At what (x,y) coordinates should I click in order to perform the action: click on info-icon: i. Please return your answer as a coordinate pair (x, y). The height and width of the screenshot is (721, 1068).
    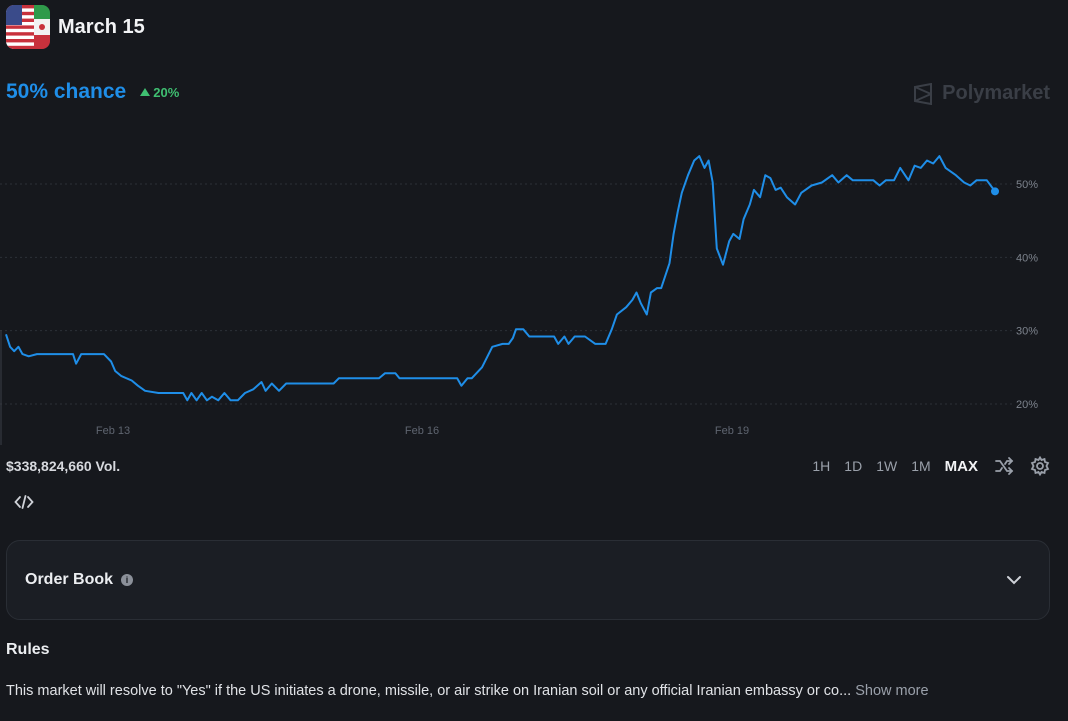
    Looking at the image, I should click on (127, 580).